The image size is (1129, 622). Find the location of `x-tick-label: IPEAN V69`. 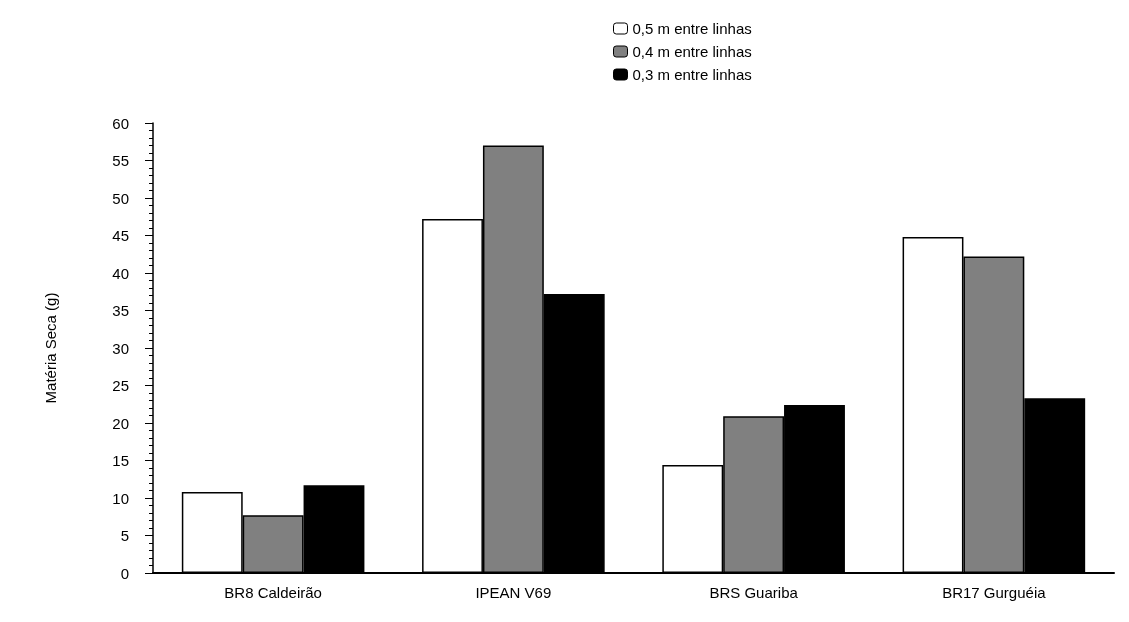

x-tick-label: IPEAN V69 is located at coordinates (513, 592).